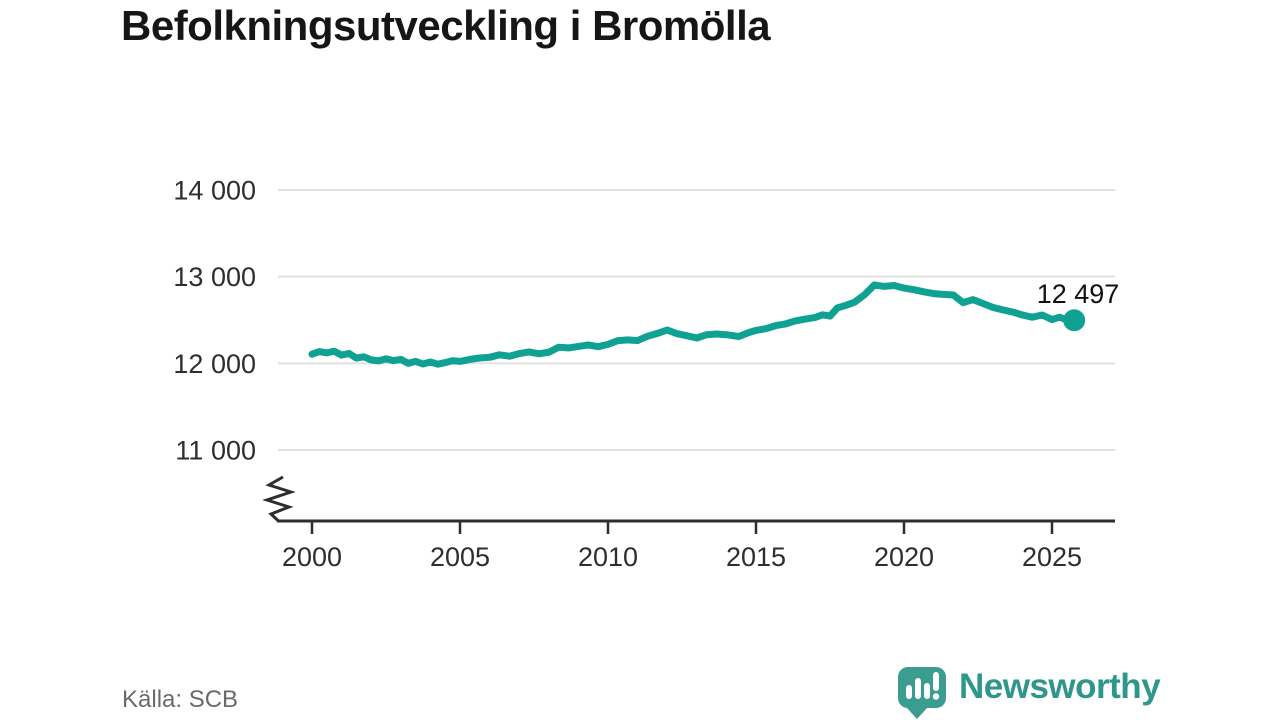 This screenshot has height=720, width=1280. Describe the element at coordinates (921, 693) in the screenshot. I see `newsworthy-chart-bubble-icon` at that location.